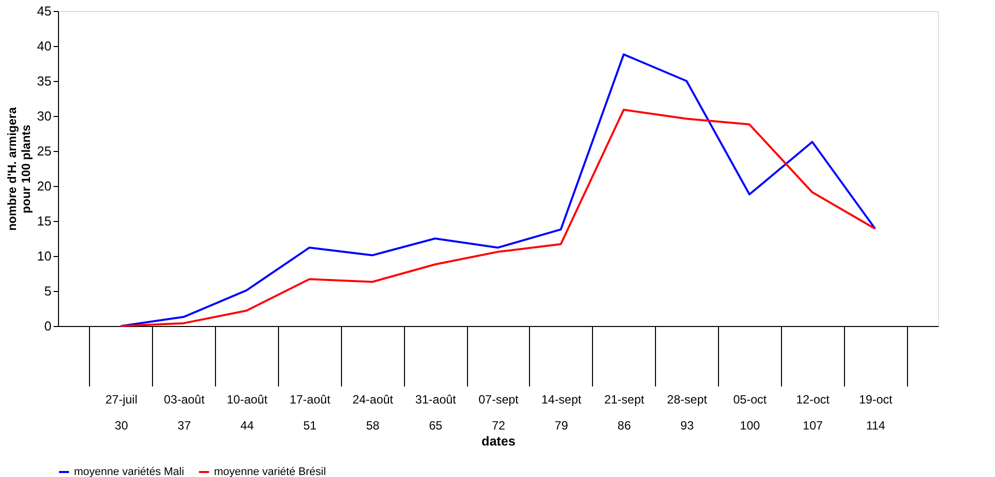 This screenshot has width=995, height=477. I want to click on x-tick-label: 28-sept 93, so click(687, 412).